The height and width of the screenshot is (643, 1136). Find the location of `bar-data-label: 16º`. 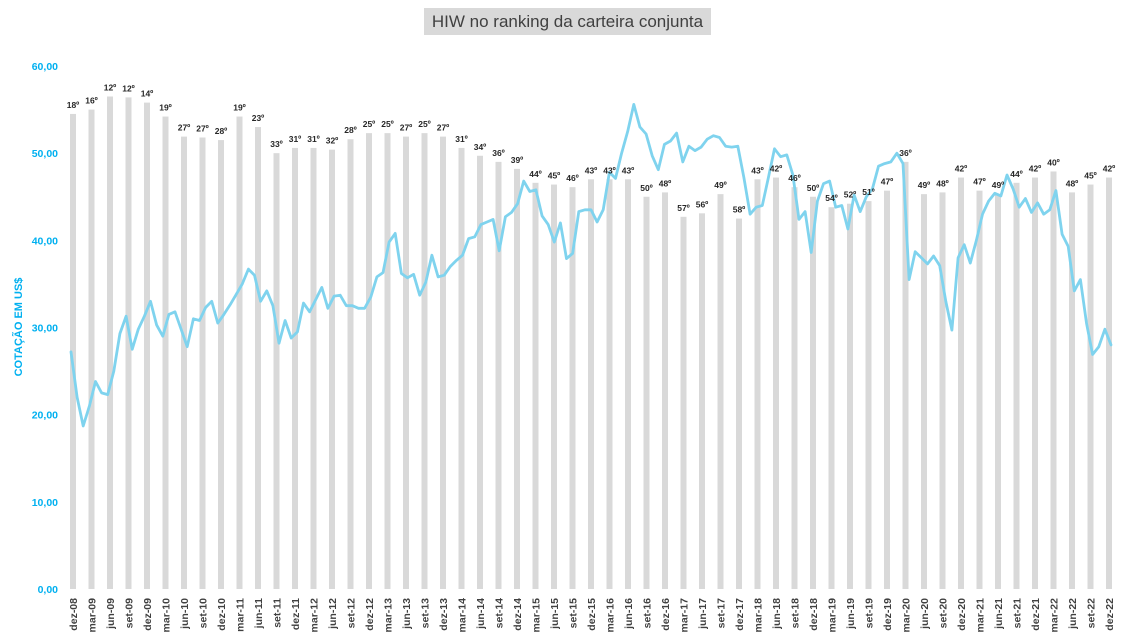

bar-data-label: 16º is located at coordinates (91, 101).